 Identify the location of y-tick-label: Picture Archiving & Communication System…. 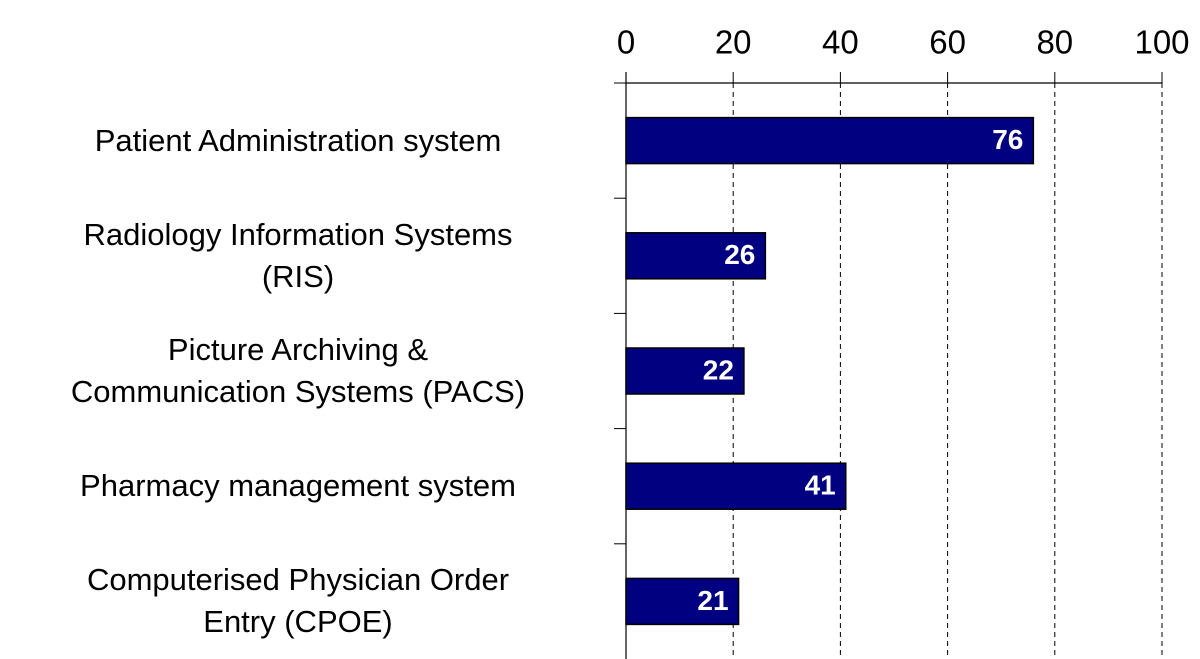
(298, 370).